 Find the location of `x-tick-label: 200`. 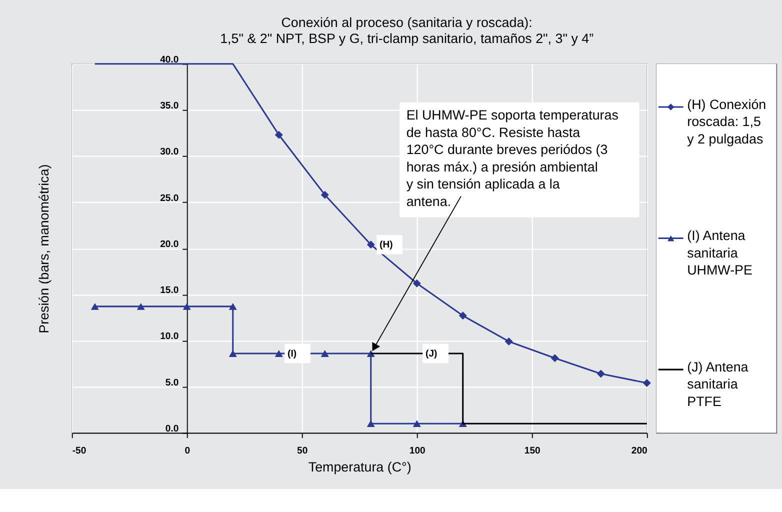

x-tick-label: 200 is located at coordinates (639, 450).